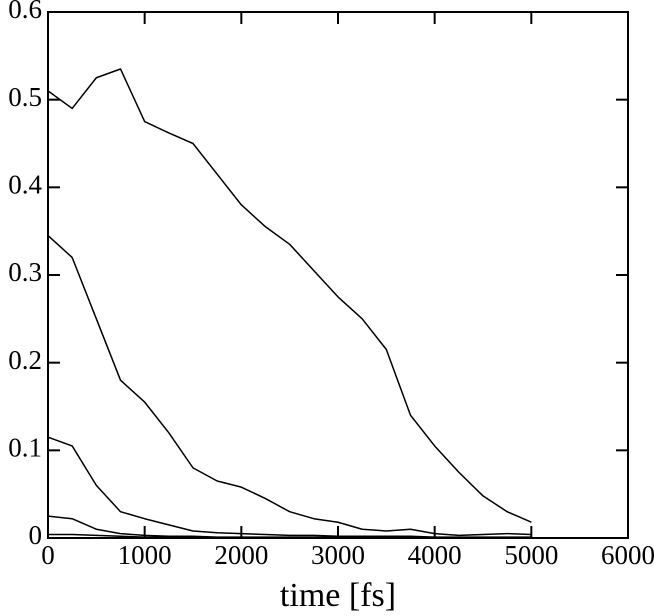  What do you see at coordinates (48, 555) in the screenshot?
I see `x-tick-label: 0` at bounding box center [48, 555].